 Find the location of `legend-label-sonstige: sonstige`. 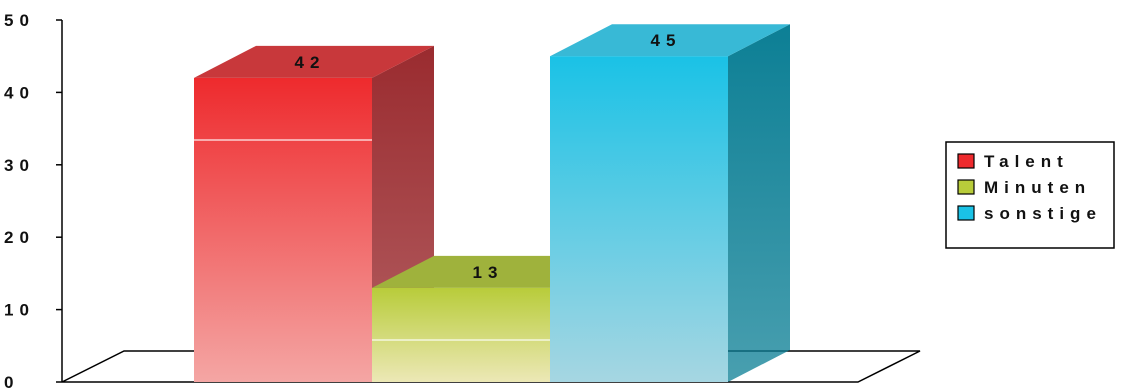

legend-label-sonstige: sonstige is located at coordinates (1043, 213).